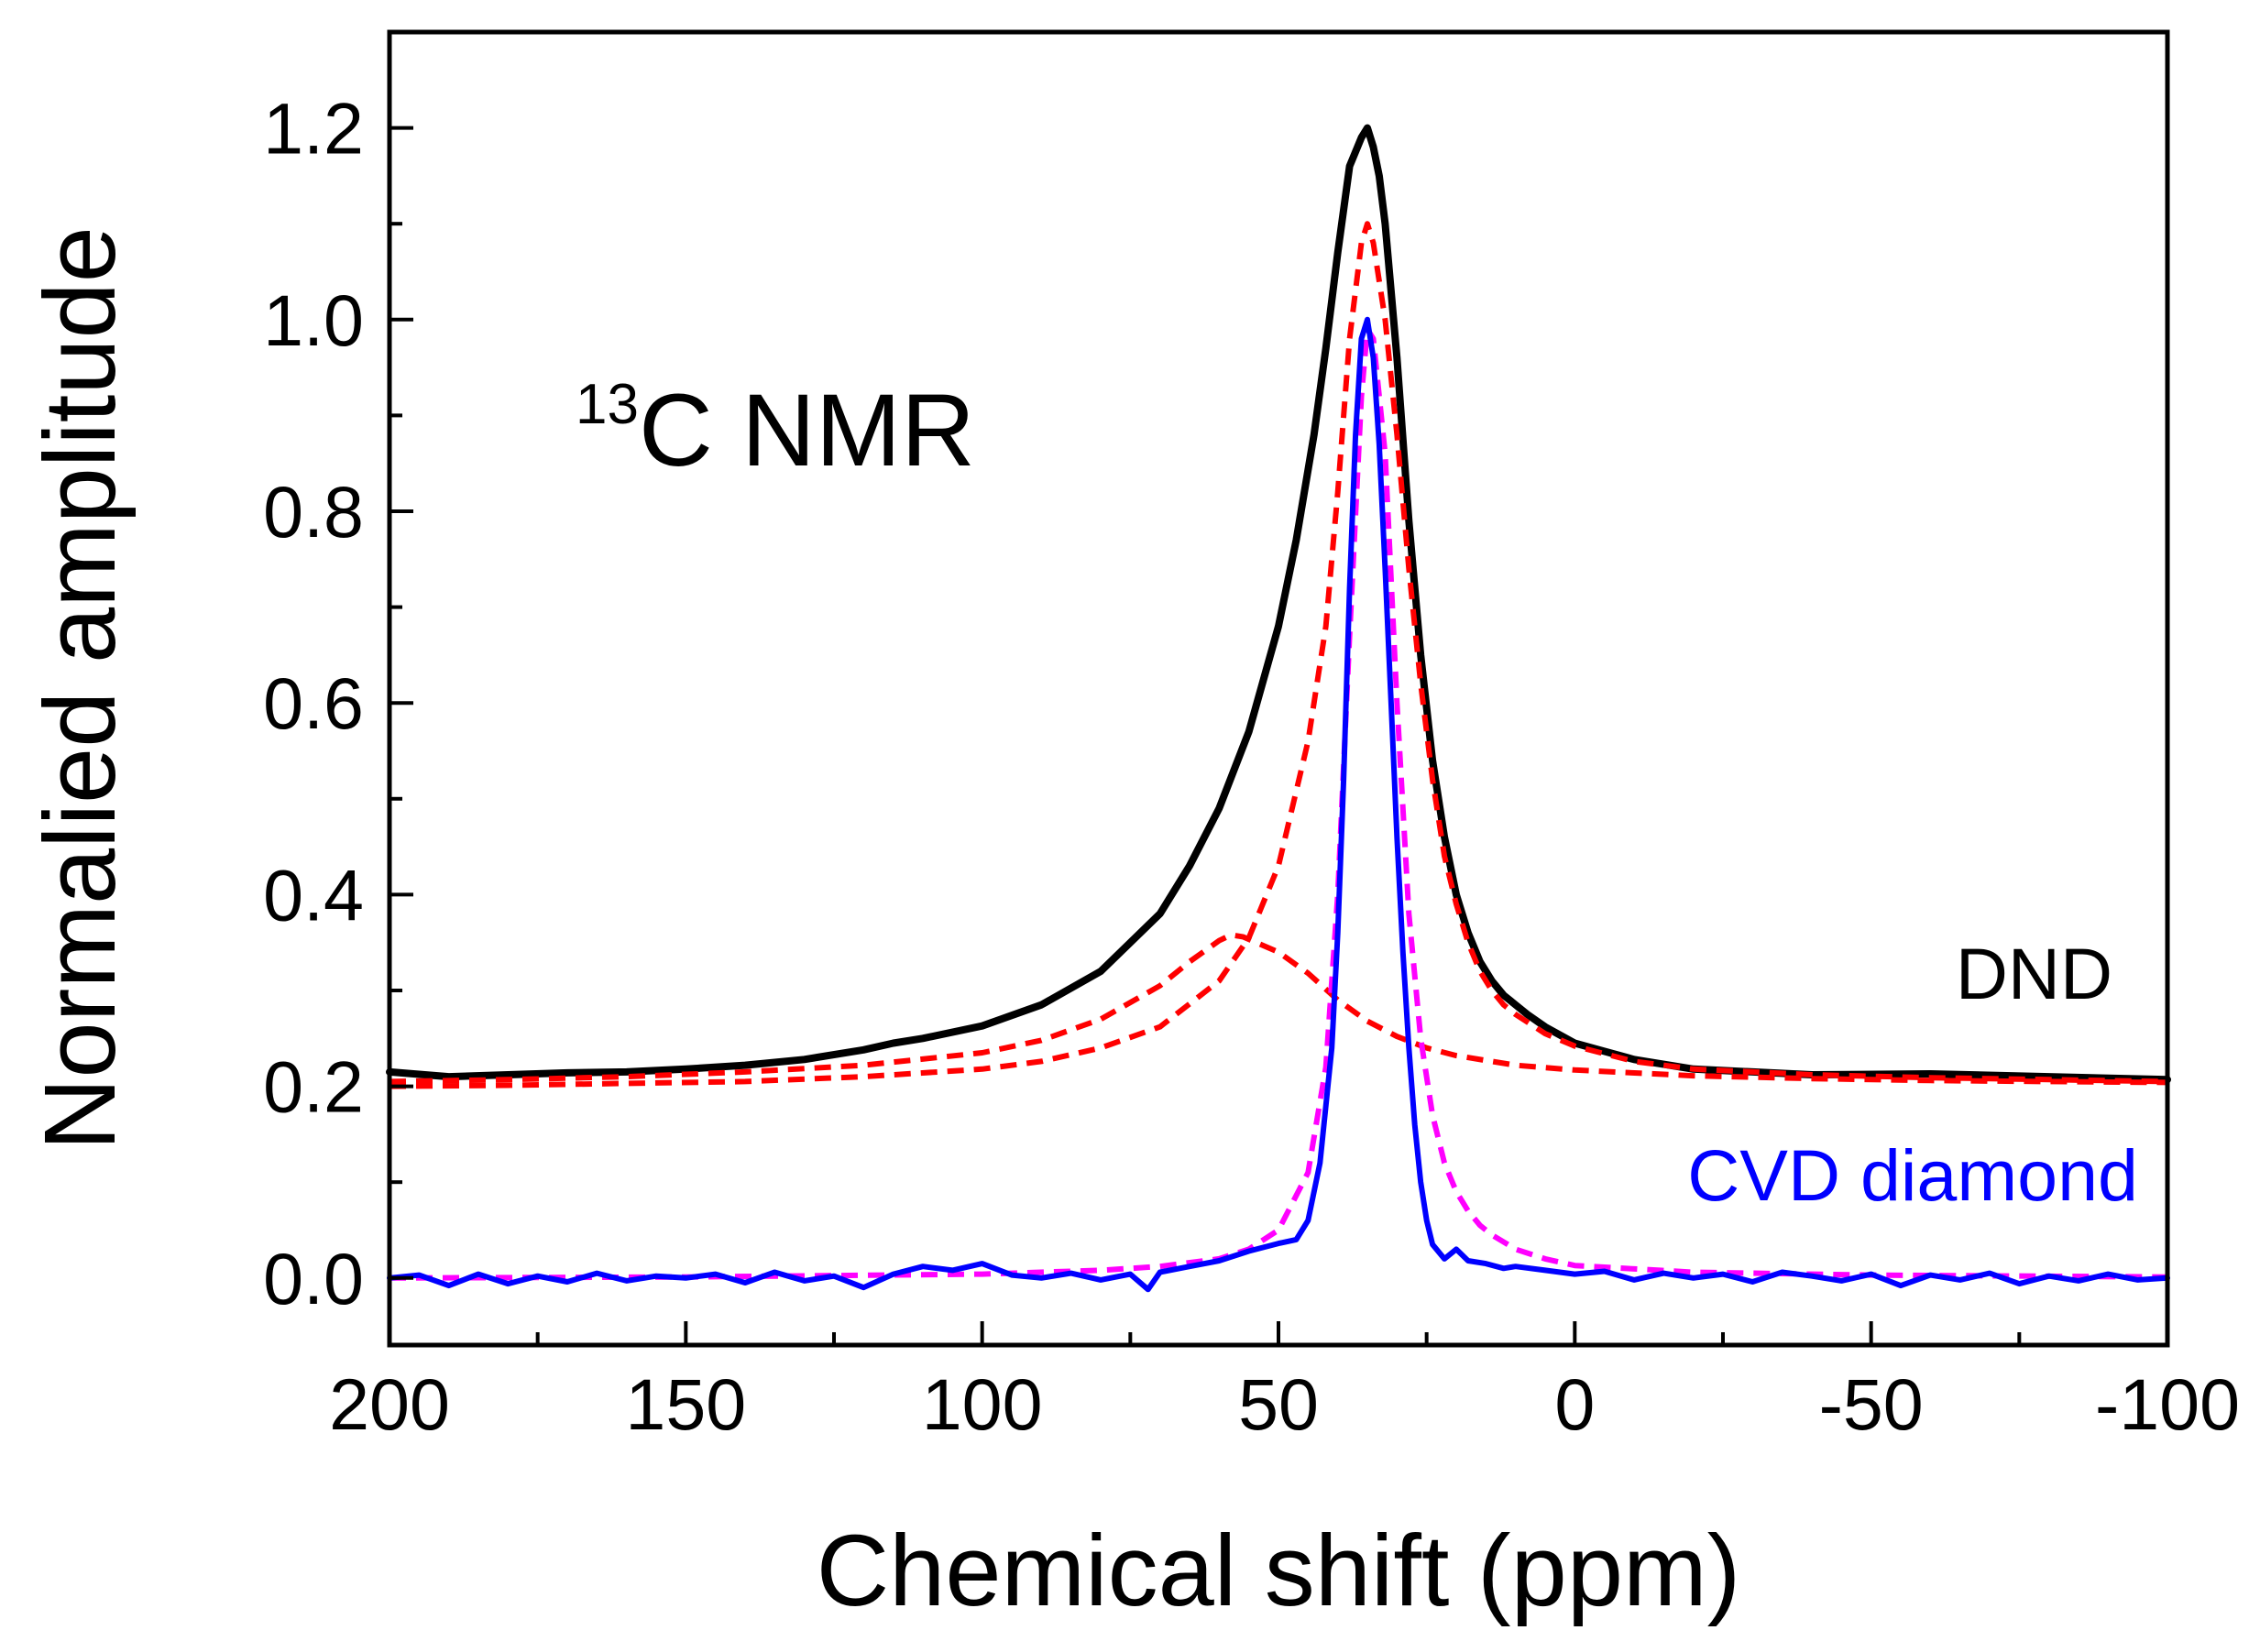 The width and height of the screenshot is (2260, 1652). I want to click on y-tick-label: 1.0, so click(313, 320).